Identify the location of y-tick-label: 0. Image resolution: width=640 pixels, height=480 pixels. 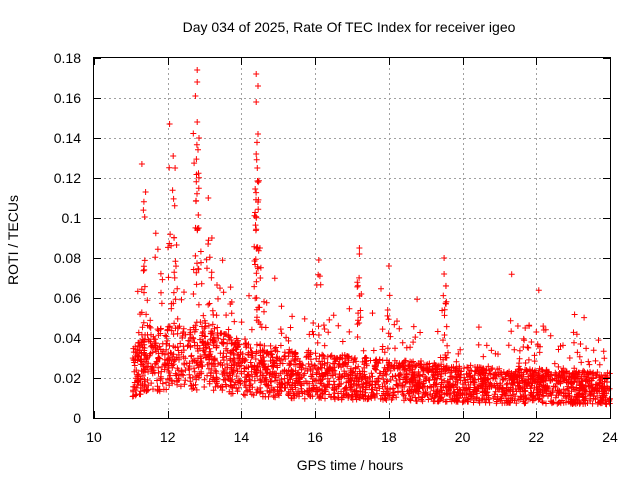
(77, 418).